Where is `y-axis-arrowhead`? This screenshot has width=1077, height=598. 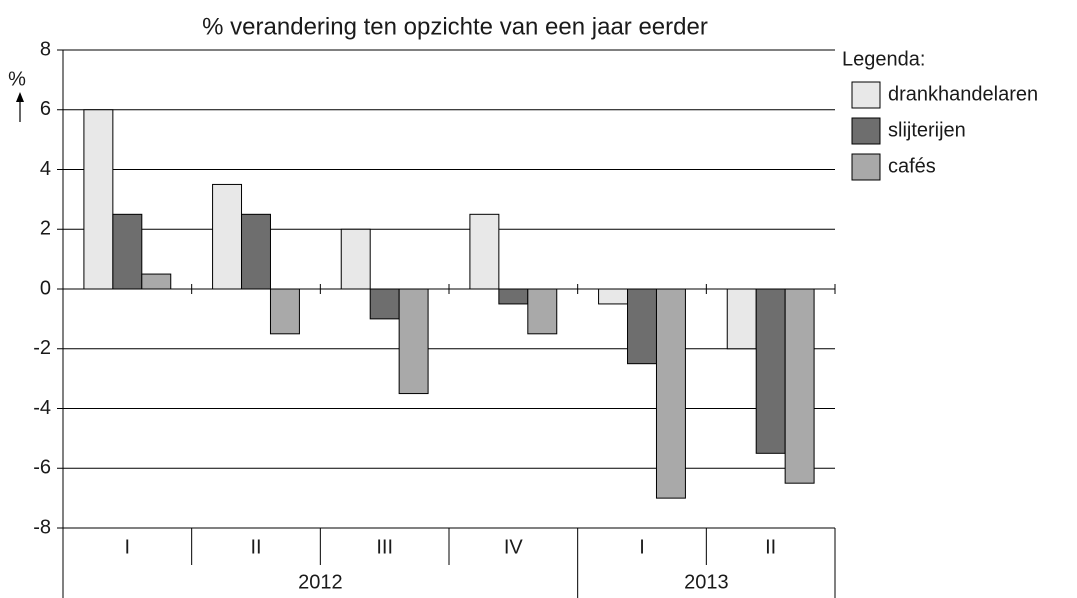 y-axis-arrowhead is located at coordinates (20, 97).